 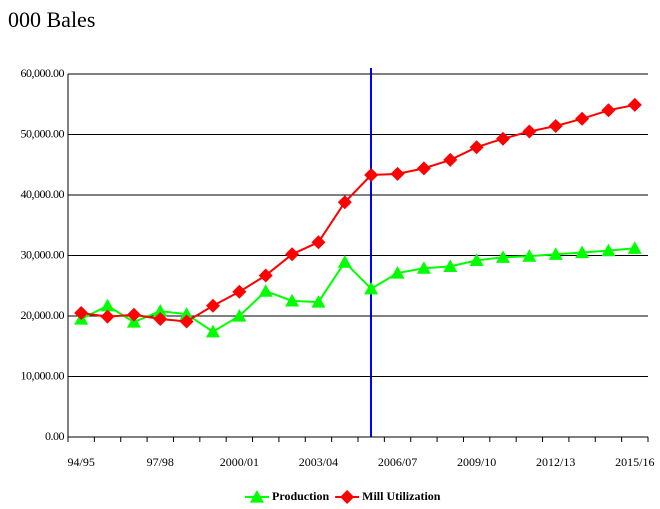 I want to click on y-tick-label: 10,000.00, so click(x=43, y=375).